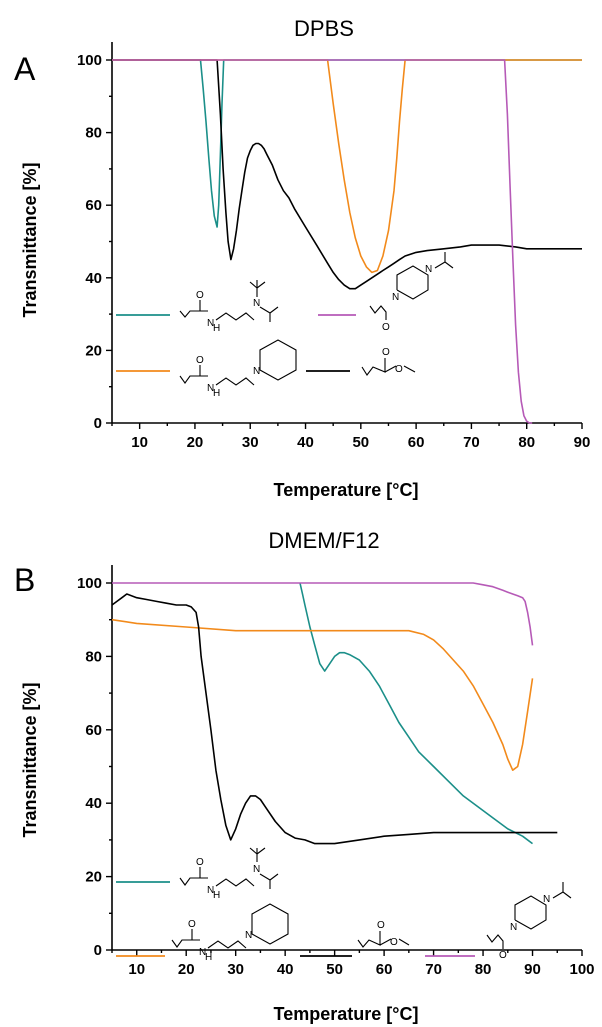  I want to click on panel-b-x-tick-label: 20, so click(186, 969).